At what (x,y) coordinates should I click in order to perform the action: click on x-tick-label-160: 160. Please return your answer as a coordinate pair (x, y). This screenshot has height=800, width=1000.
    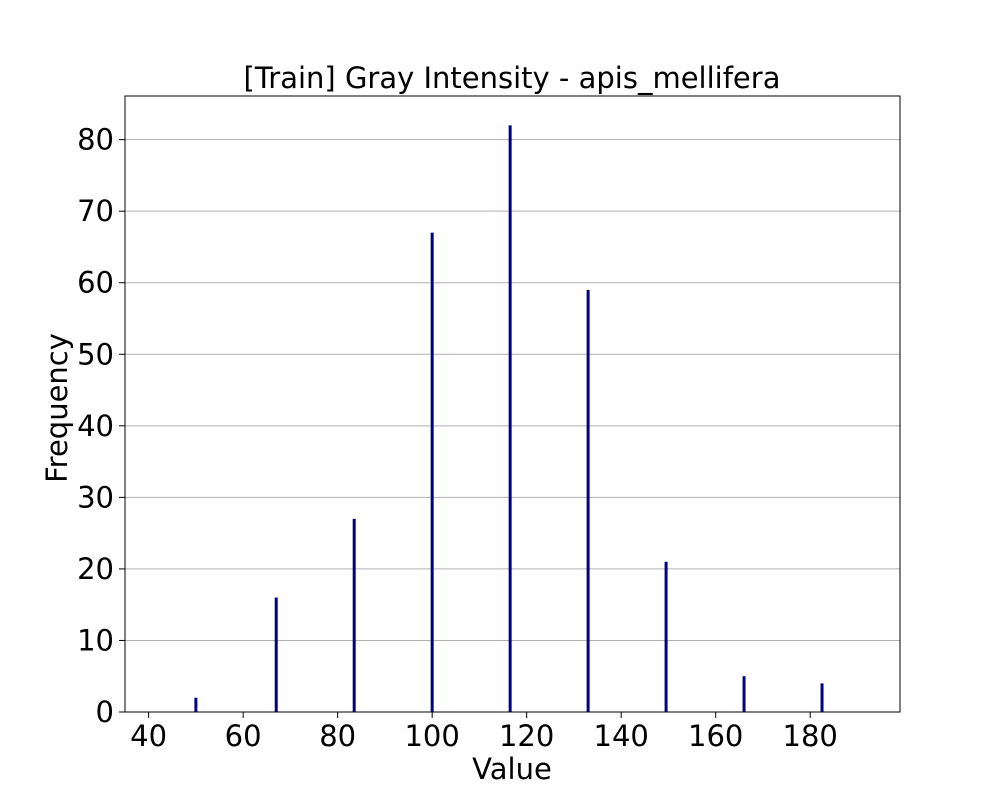
    Looking at the image, I should click on (715, 736).